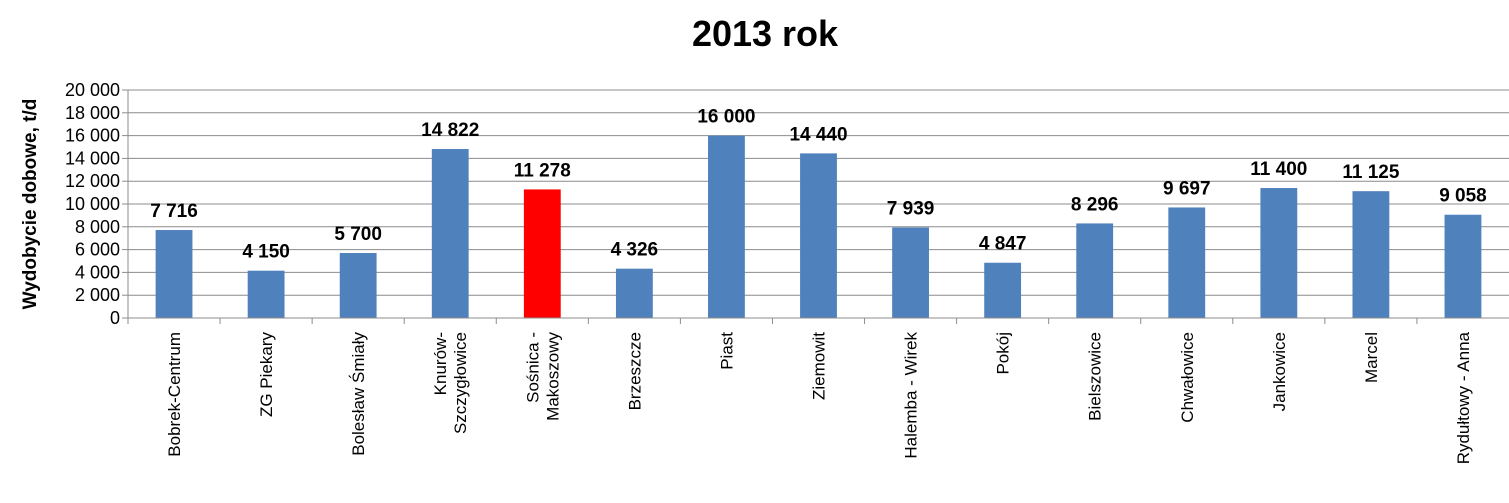  I want to click on data-label: 11 400, so click(1278, 169).